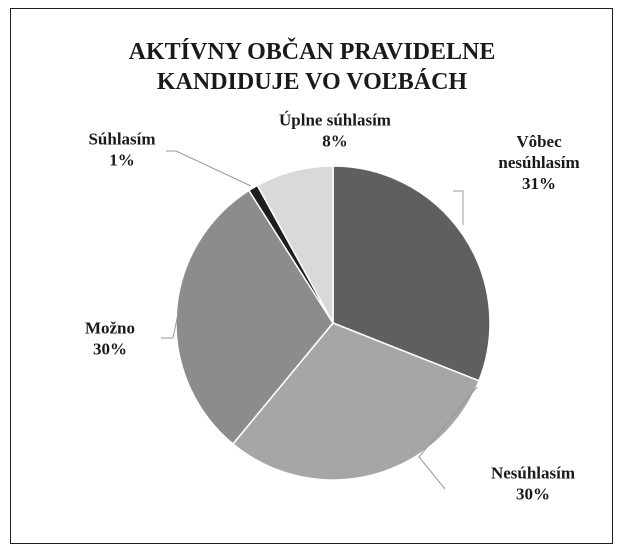  I want to click on slice-category-label: Vôbec, so click(539, 141).